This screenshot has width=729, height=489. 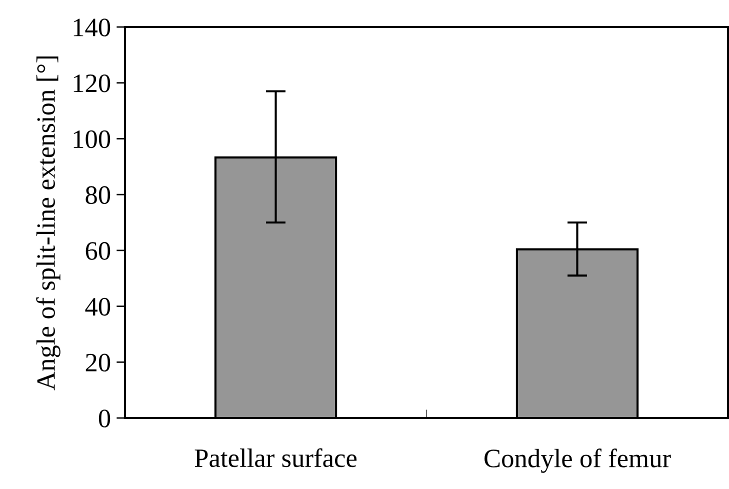 What do you see at coordinates (92, 139) in the screenshot?
I see `y-tick-label: 100` at bounding box center [92, 139].